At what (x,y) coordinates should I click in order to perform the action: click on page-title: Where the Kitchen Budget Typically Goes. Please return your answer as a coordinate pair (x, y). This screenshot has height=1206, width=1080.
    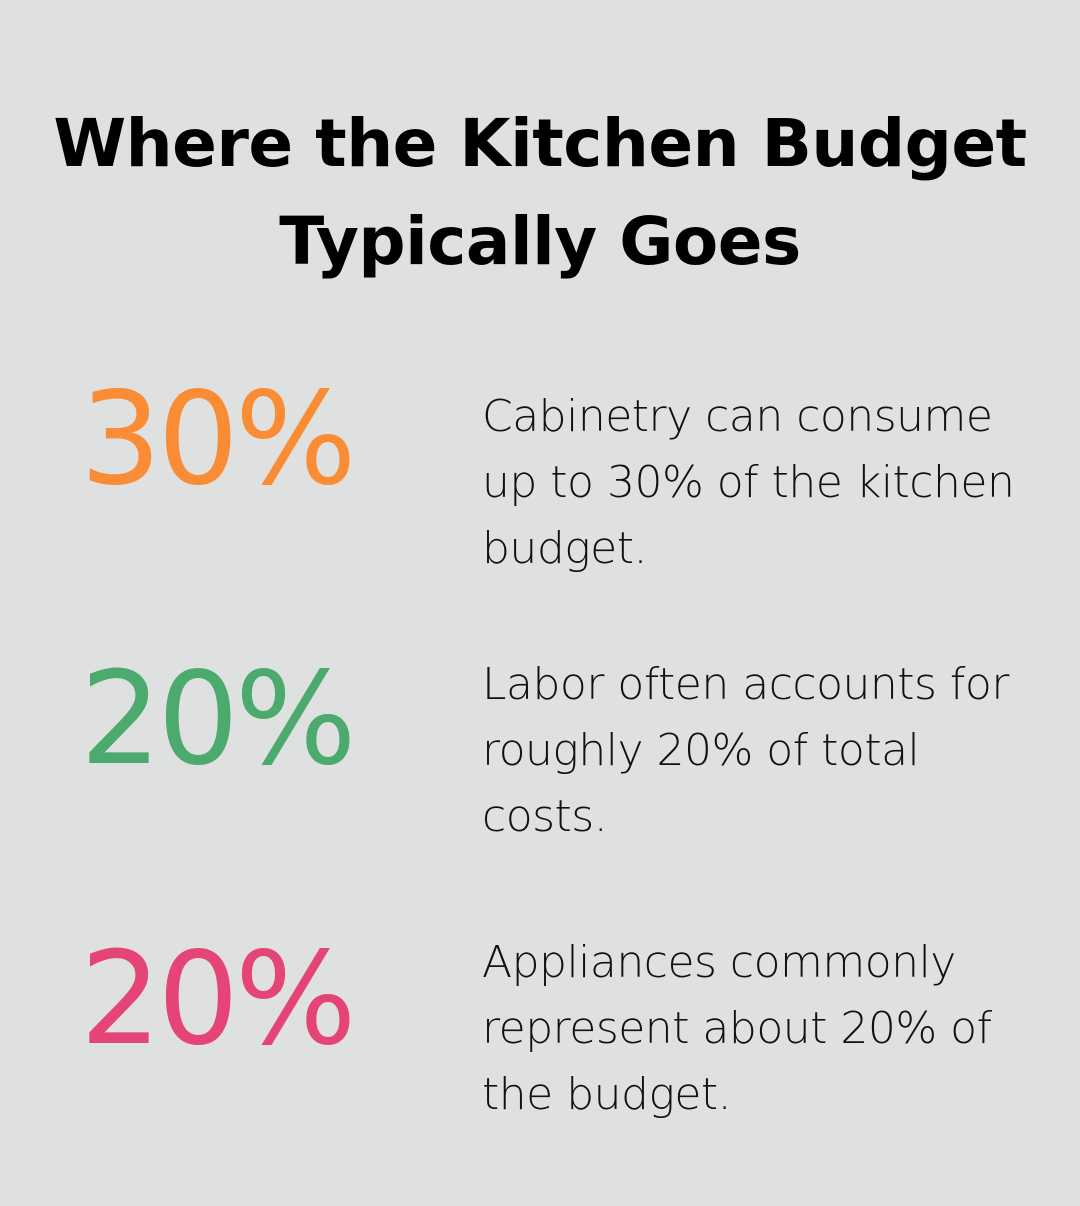
    Looking at the image, I should click on (540, 192).